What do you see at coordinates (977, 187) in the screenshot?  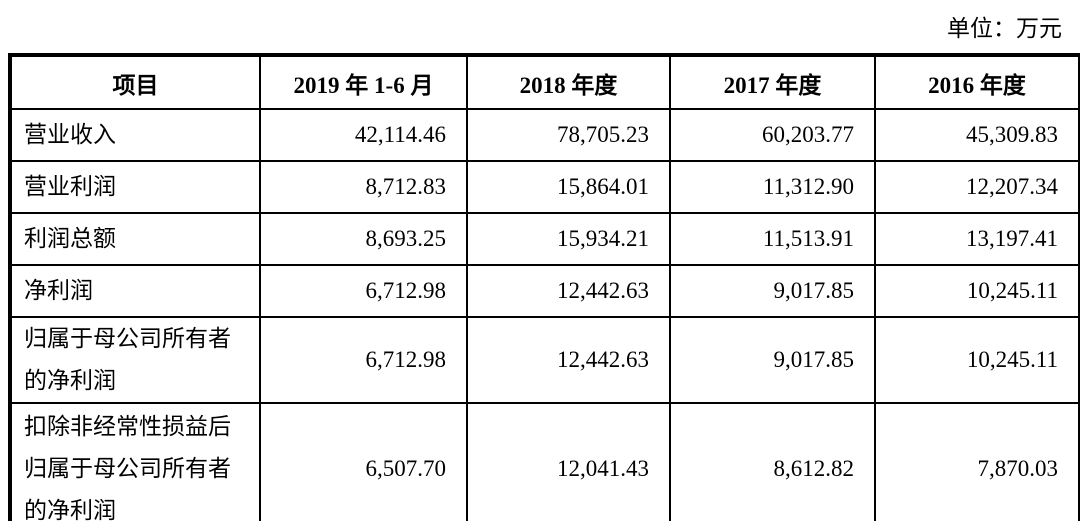 I see `cell-value: 12,207.34` at bounding box center [977, 187].